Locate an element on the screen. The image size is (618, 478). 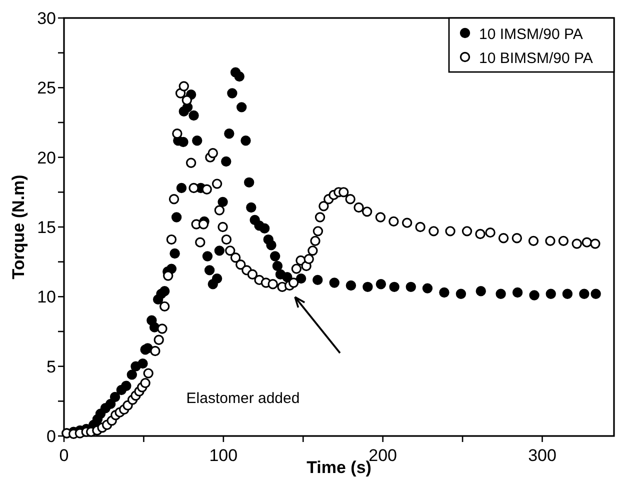
y-tick-label: 10 is located at coordinates (46, 297).